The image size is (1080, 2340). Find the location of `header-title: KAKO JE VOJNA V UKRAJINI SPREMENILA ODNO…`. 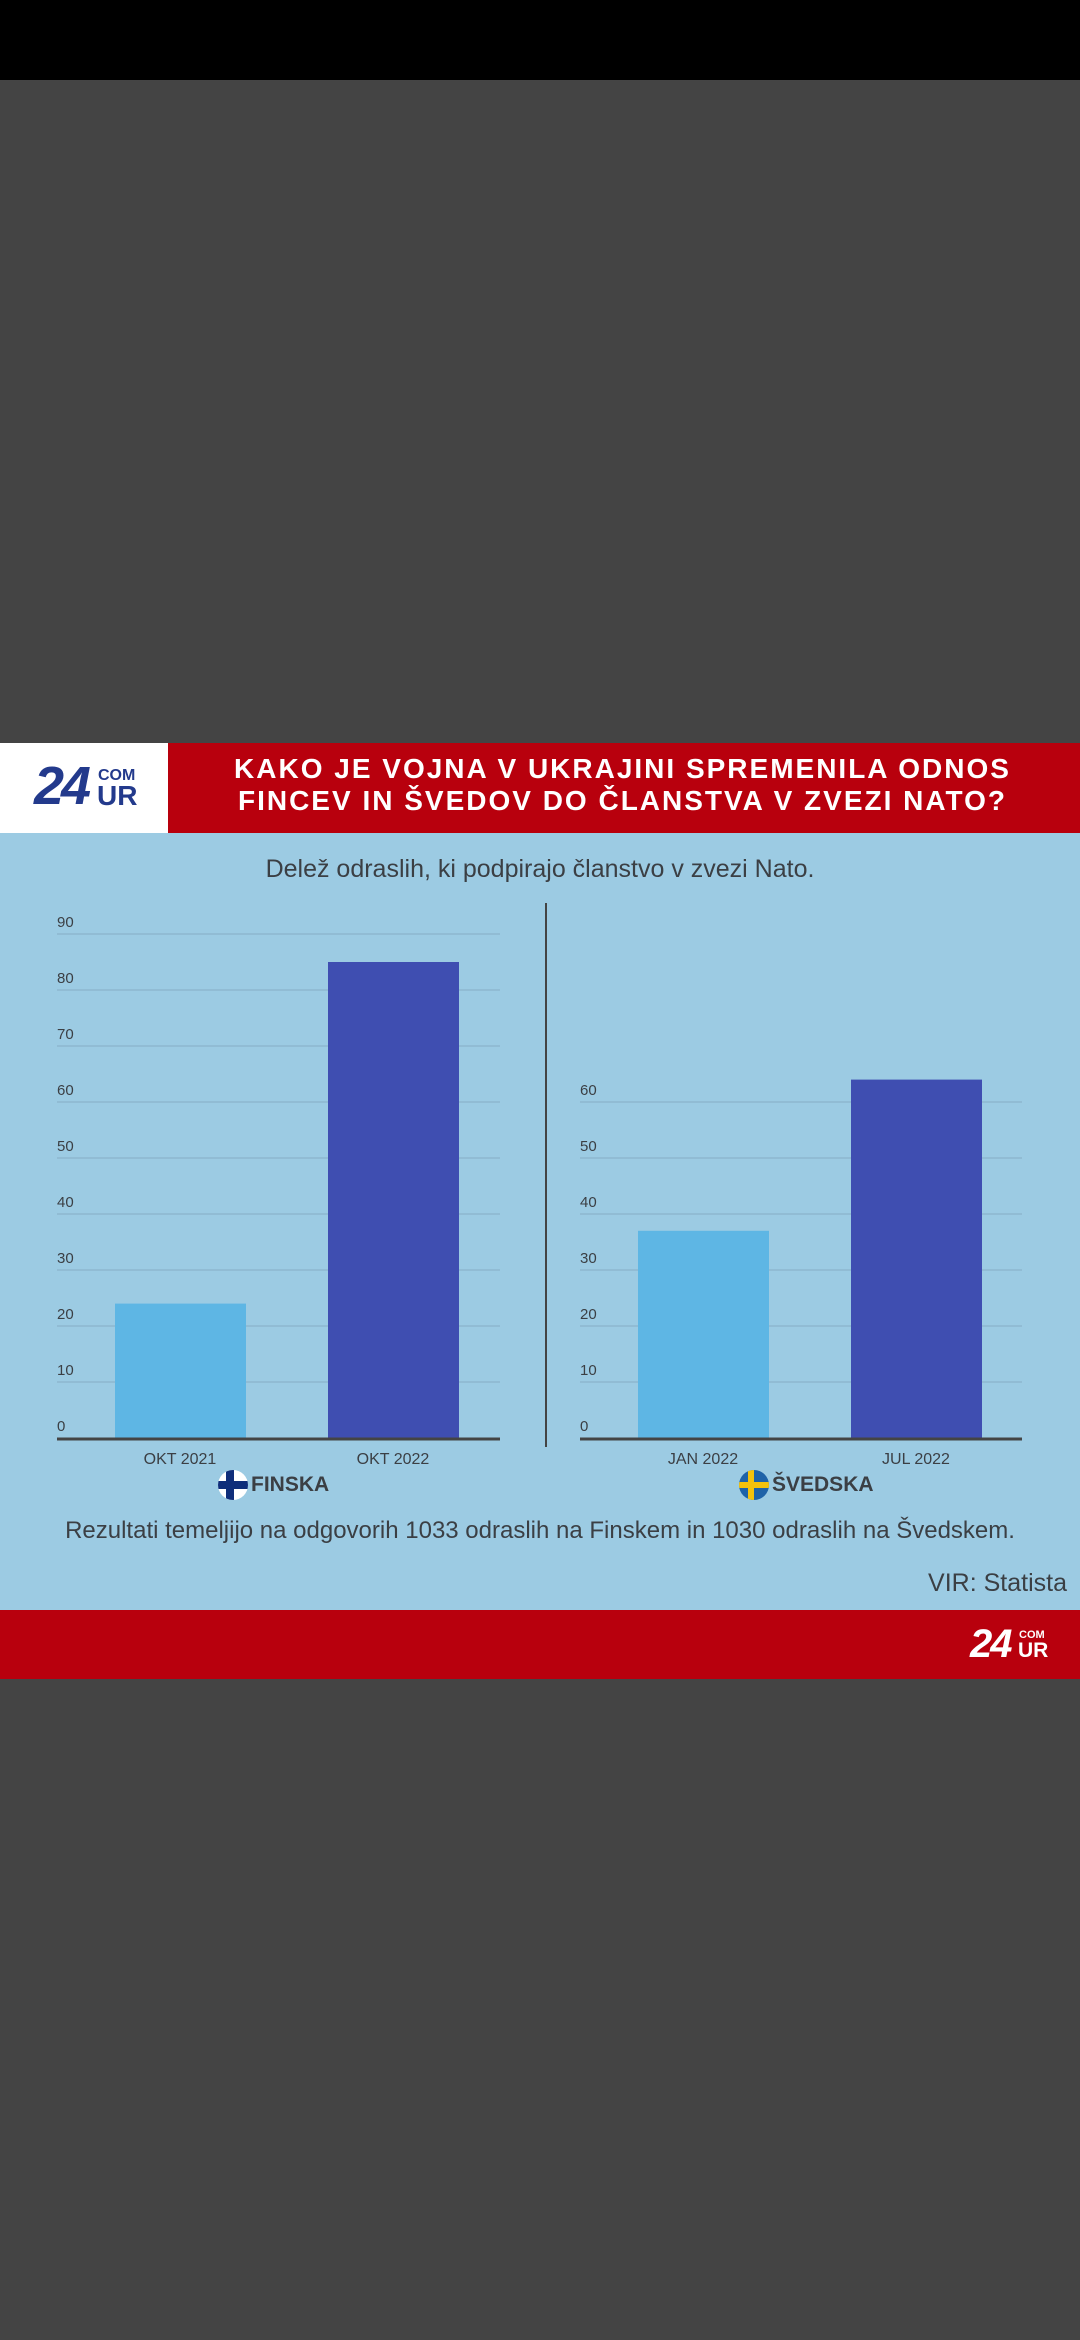

header-title: KAKO JE VOJNA V UKRAJINI SPREMENILA ODNO… is located at coordinates (622, 785).